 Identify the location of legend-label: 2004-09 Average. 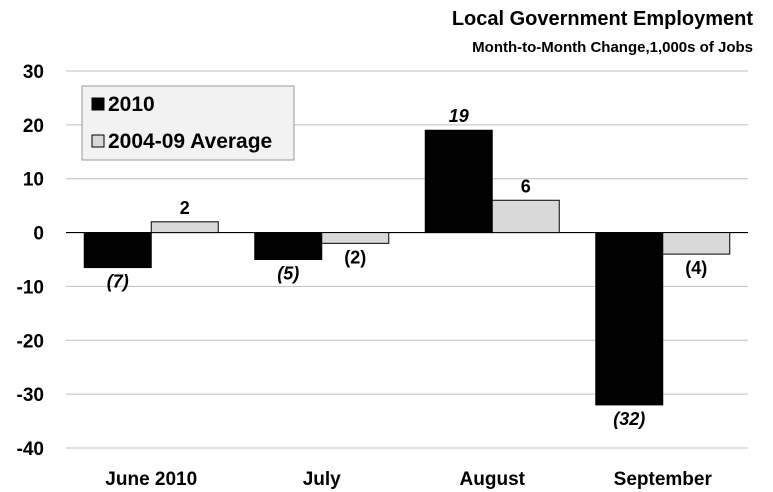
(190, 141).